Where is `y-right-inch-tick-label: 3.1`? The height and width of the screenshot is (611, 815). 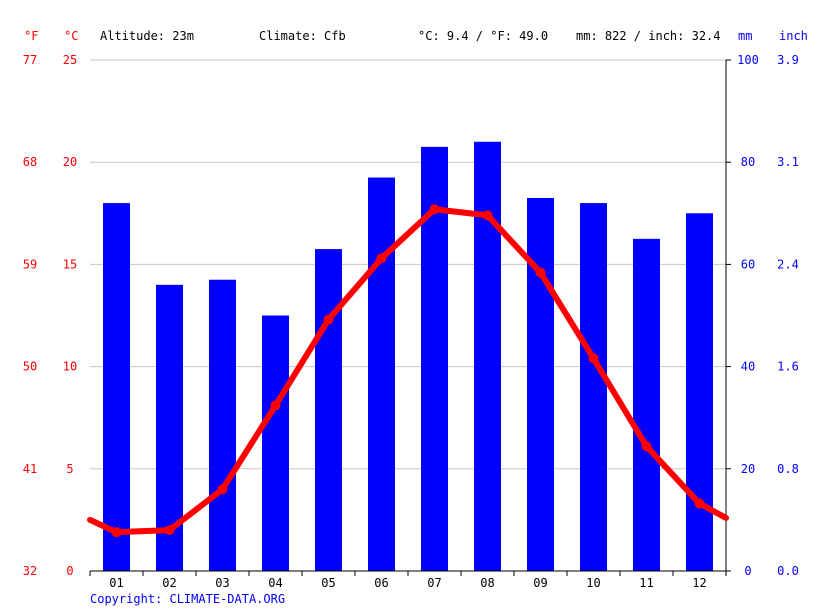 y-right-inch-tick-label: 3.1 is located at coordinates (788, 162).